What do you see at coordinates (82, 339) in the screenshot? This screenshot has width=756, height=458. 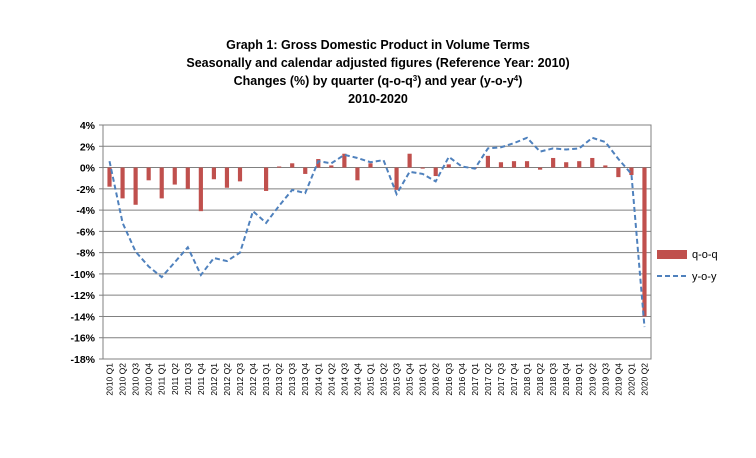 I see `y-tick-label: -16%` at bounding box center [82, 339].